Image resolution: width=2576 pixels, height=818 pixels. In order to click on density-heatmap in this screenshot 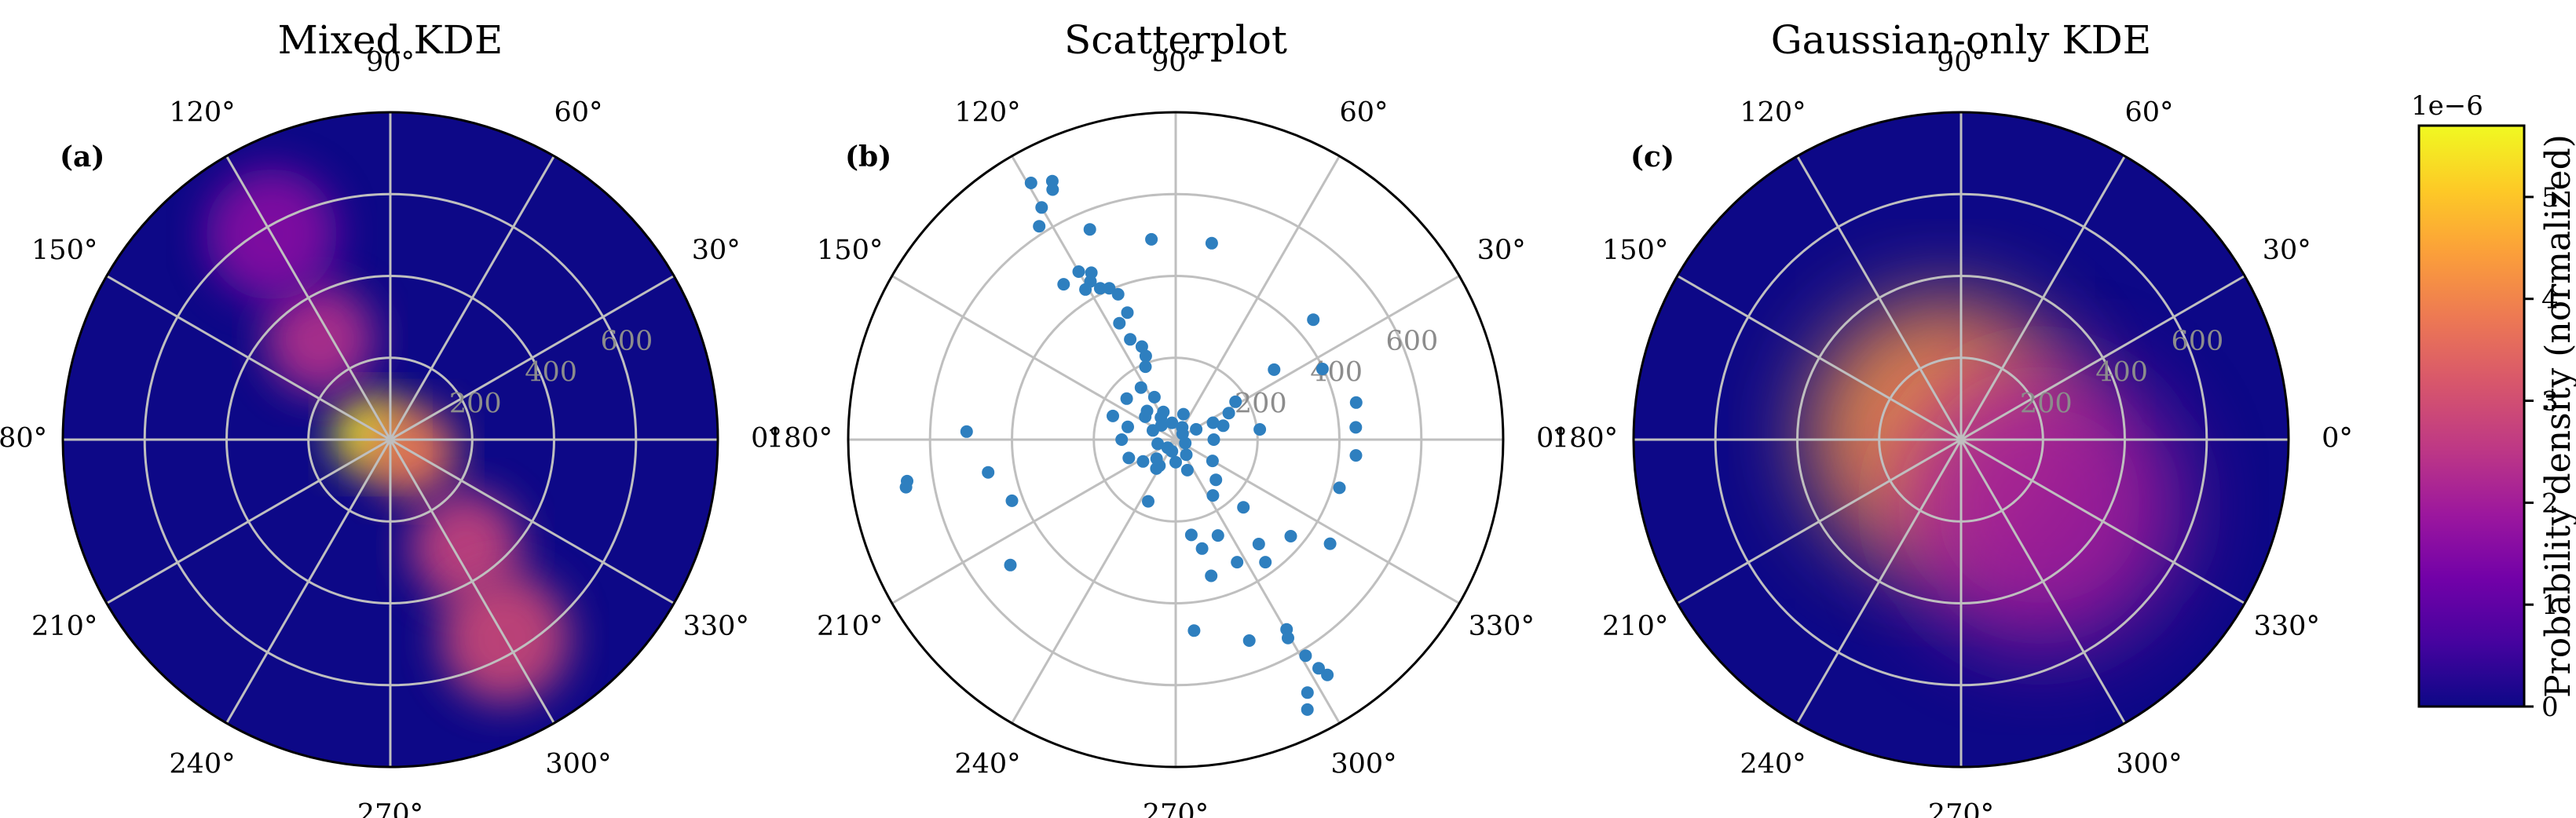, I will do `click(1996, 474)`.